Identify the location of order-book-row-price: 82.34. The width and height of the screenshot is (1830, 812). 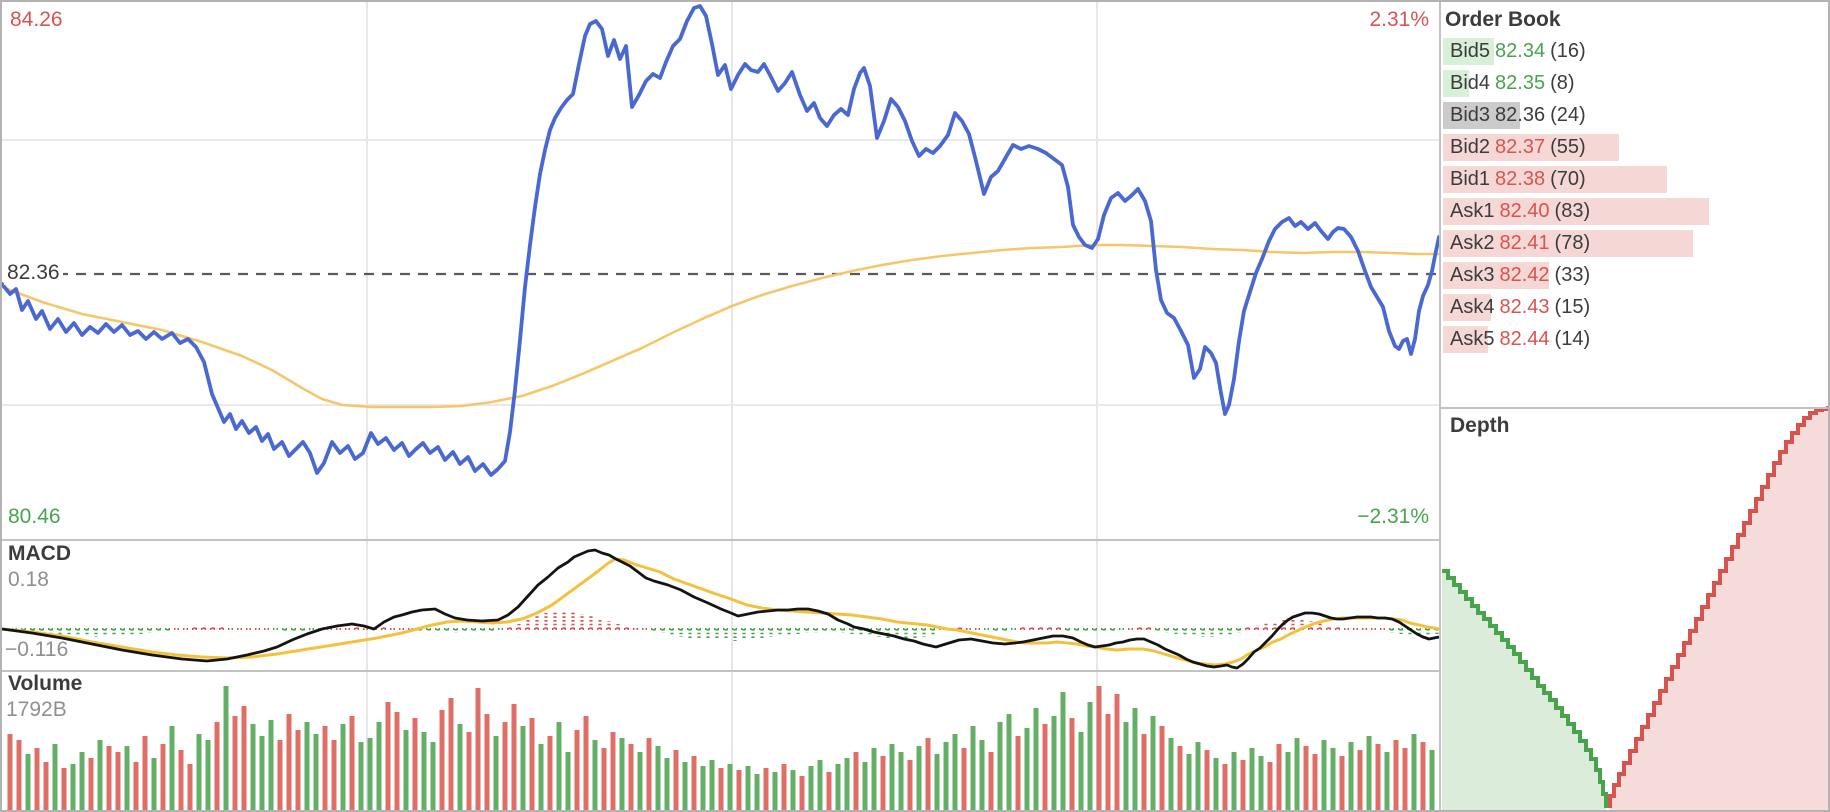
(1520, 51).